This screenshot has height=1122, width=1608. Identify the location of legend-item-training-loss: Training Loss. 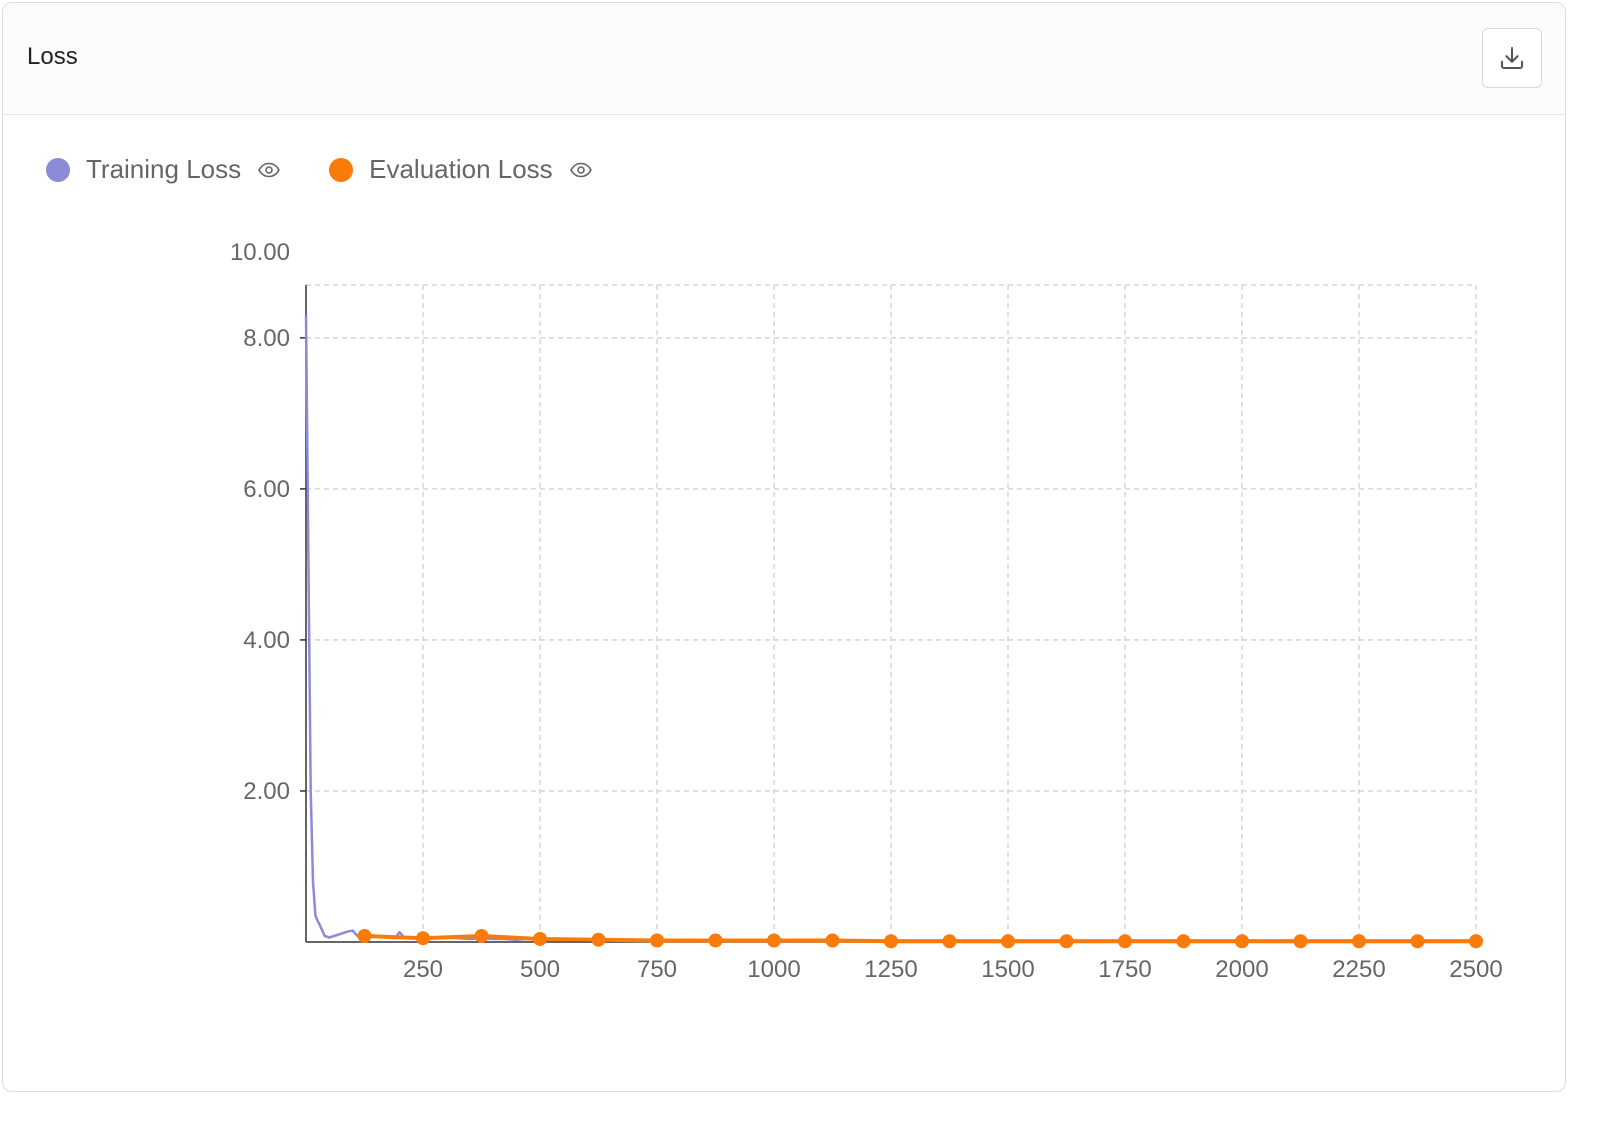
(163, 169).